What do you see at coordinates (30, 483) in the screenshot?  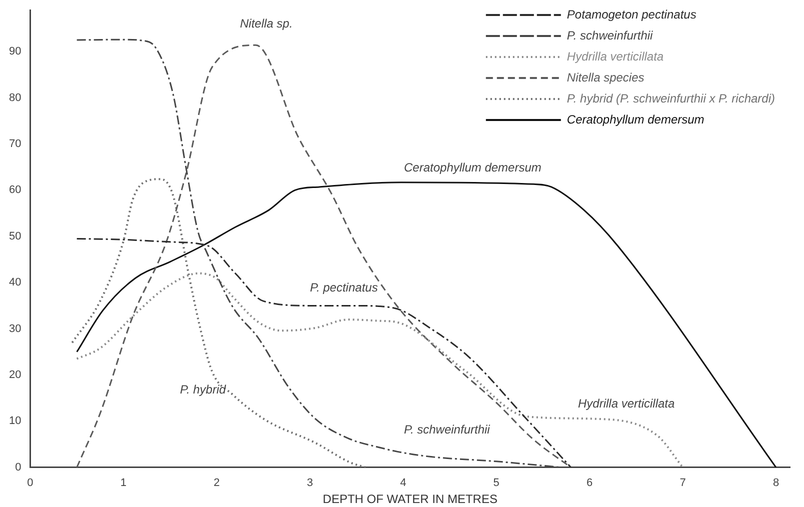 I see `x-tick-label: 0` at bounding box center [30, 483].